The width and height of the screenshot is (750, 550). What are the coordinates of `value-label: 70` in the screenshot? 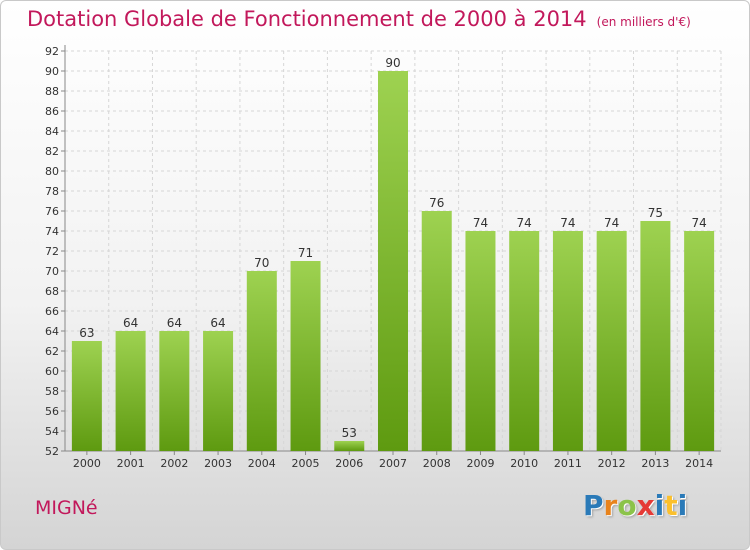 It's located at (261, 263).